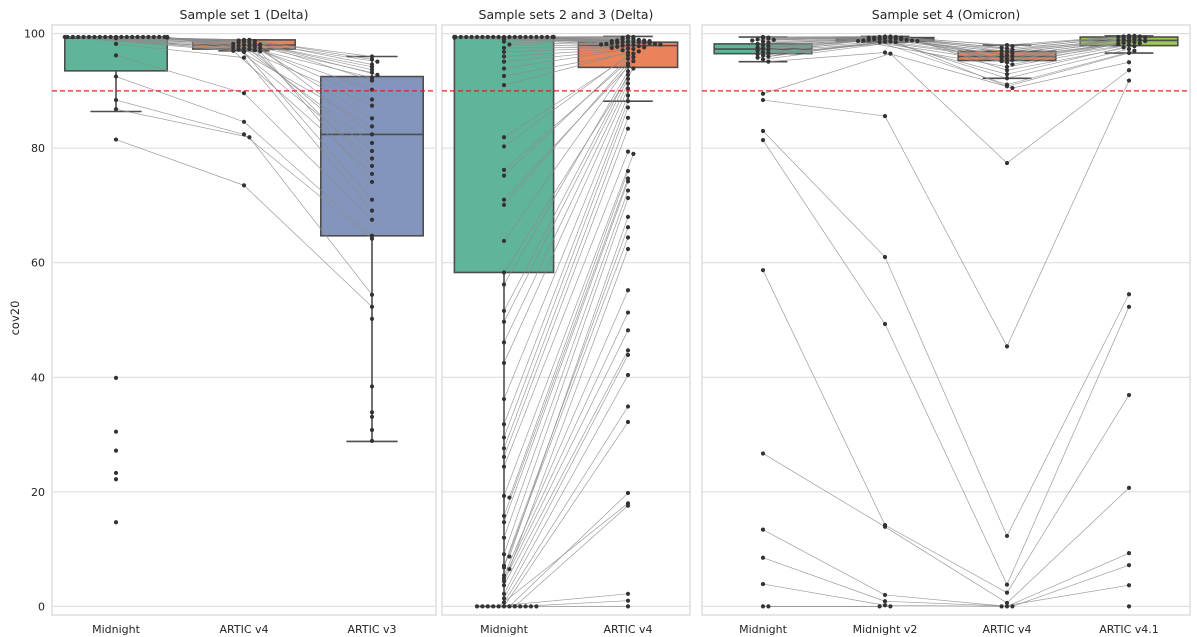 The width and height of the screenshot is (1197, 637). I want to click on x-tick-label: Midnight v2, so click(885, 629).